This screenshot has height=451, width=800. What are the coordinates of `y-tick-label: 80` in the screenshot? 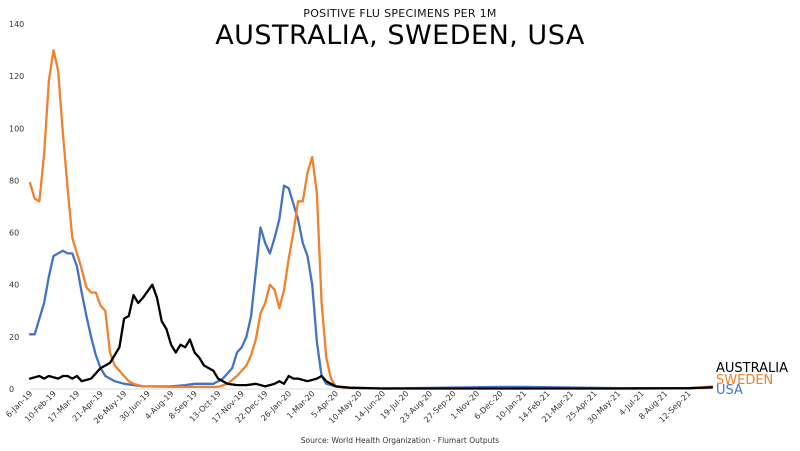 It's located at (14, 180).